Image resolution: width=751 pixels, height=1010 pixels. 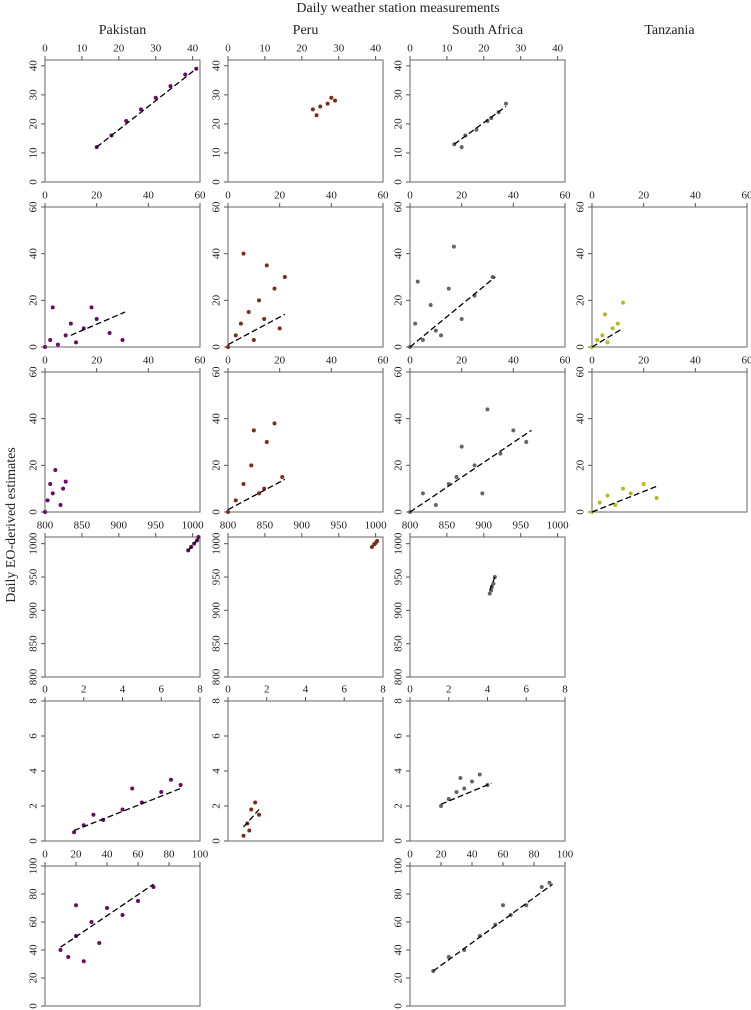 I want to click on x-tick-label: 10, so click(x=447, y=49).